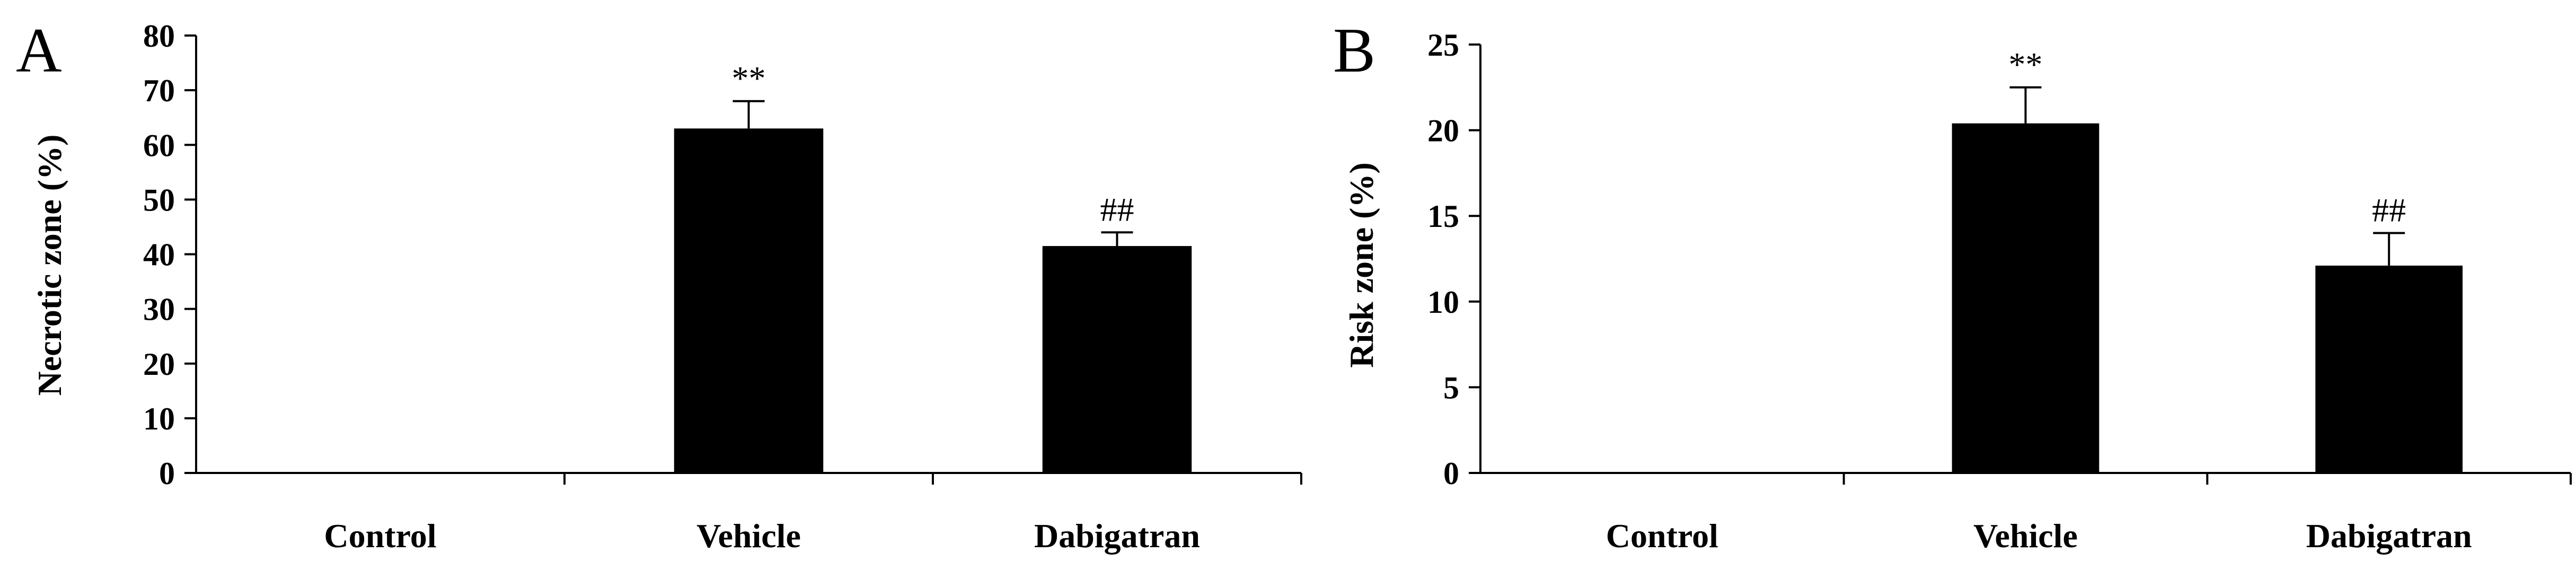 The width and height of the screenshot is (2576, 579). What do you see at coordinates (1354, 50) in the screenshot?
I see `panel-b-letter: B` at bounding box center [1354, 50].